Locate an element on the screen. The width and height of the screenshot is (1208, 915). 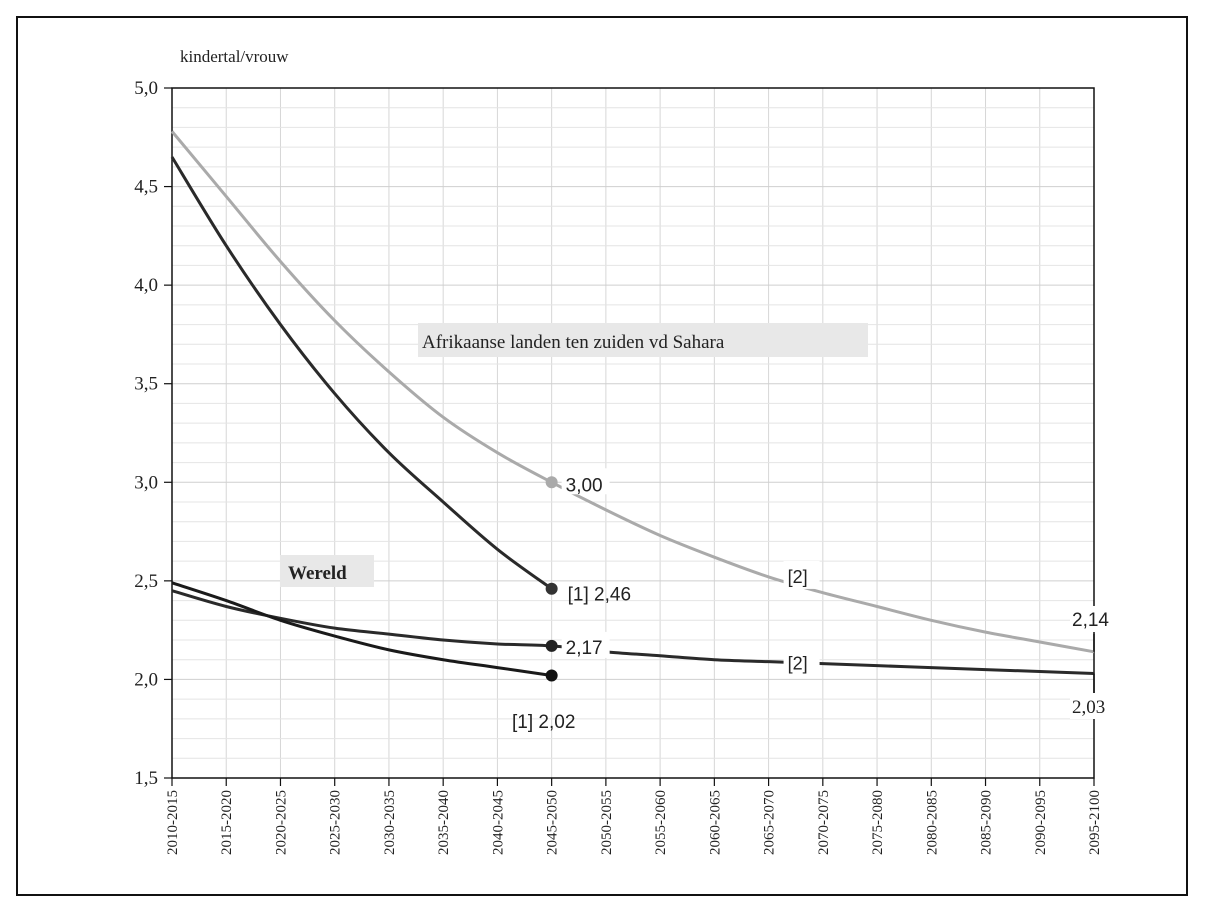
world-2-tag-background is located at coordinates (801, 662).